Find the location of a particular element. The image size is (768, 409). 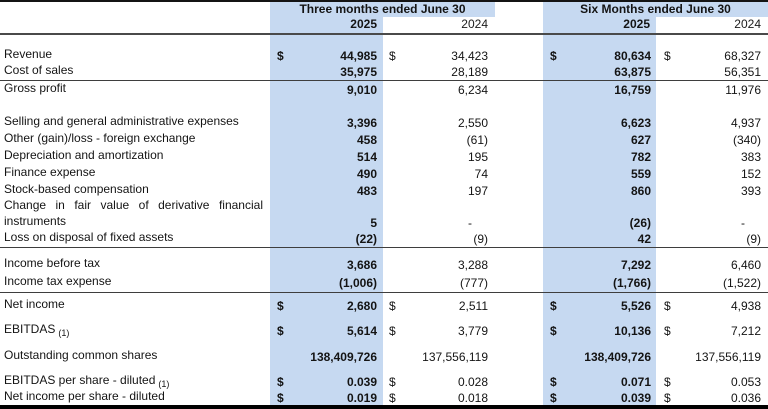

header-label-spacer is located at coordinates (135, 25).